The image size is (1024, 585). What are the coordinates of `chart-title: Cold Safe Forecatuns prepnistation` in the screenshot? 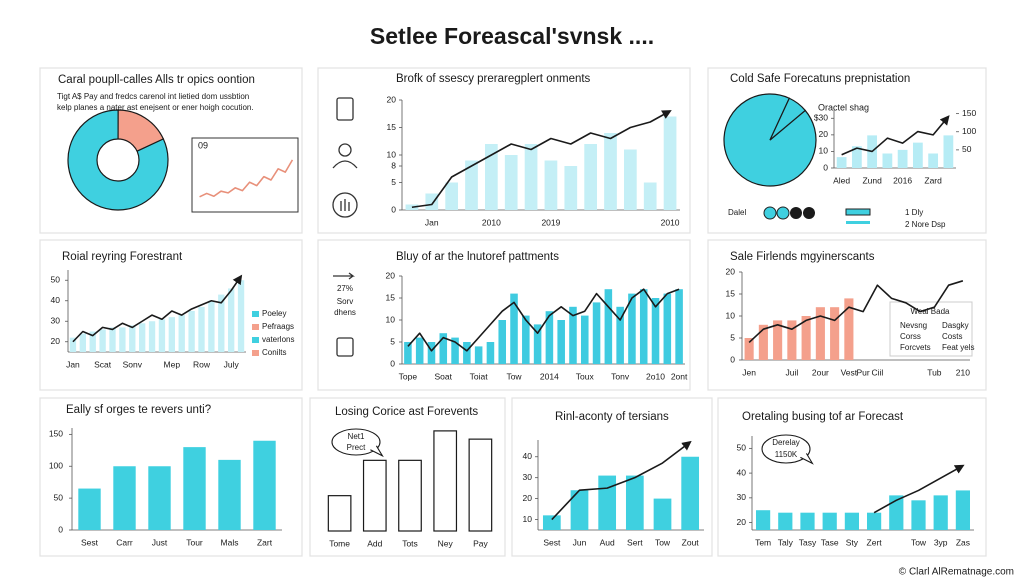 It's located at (820, 79).